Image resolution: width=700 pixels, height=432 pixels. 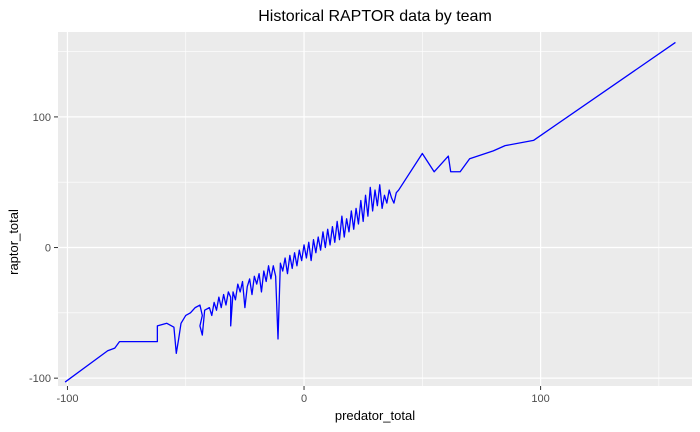 I want to click on x-axis-ticks: -100 0 100, so click(x=303, y=395).